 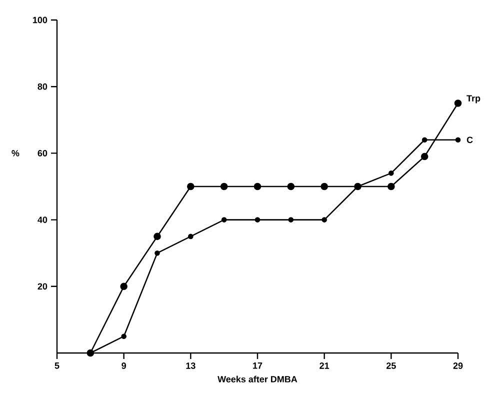 What do you see at coordinates (458, 365) in the screenshot?
I see `x-tick-label: 29` at bounding box center [458, 365].